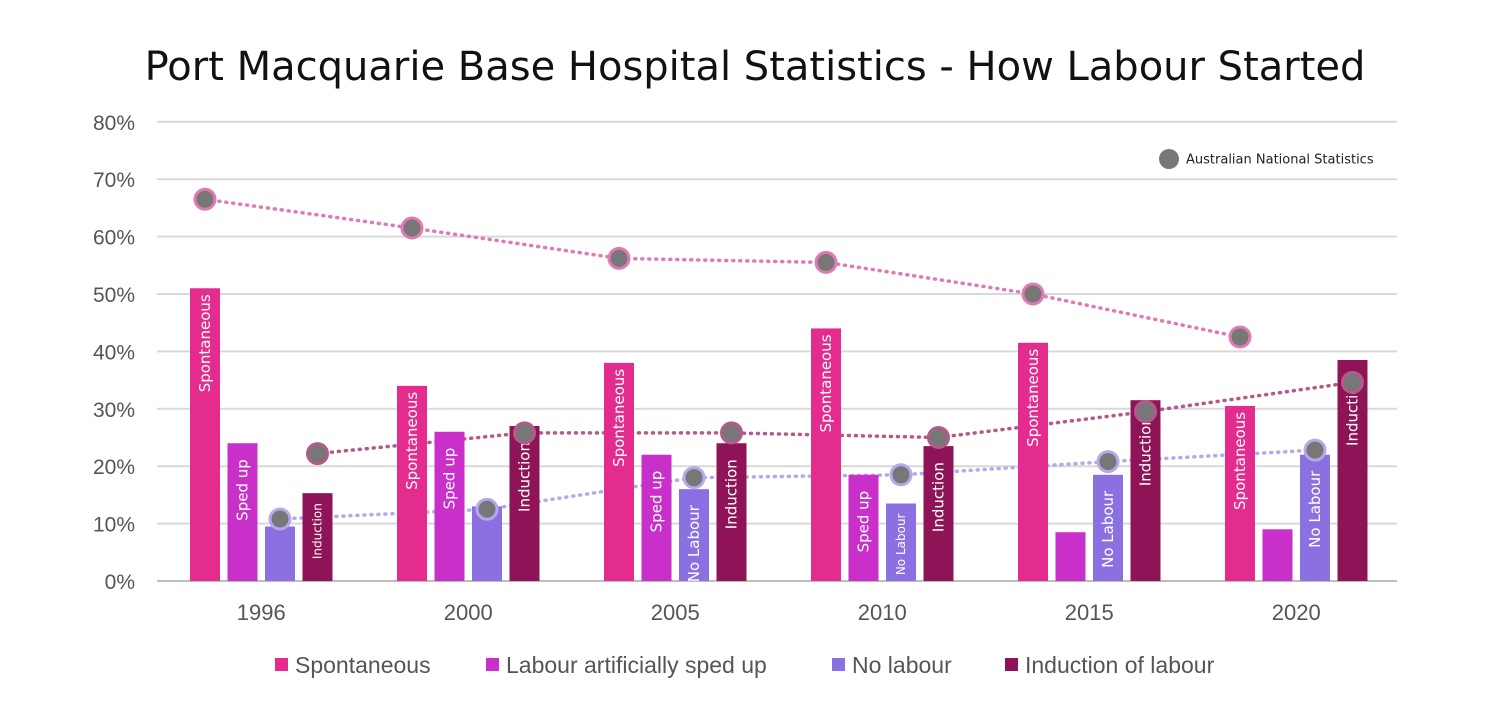 This screenshot has width=1500, height=708. Describe the element at coordinates (468, 612) in the screenshot. I see `x-tick-label: 2000` at that location.